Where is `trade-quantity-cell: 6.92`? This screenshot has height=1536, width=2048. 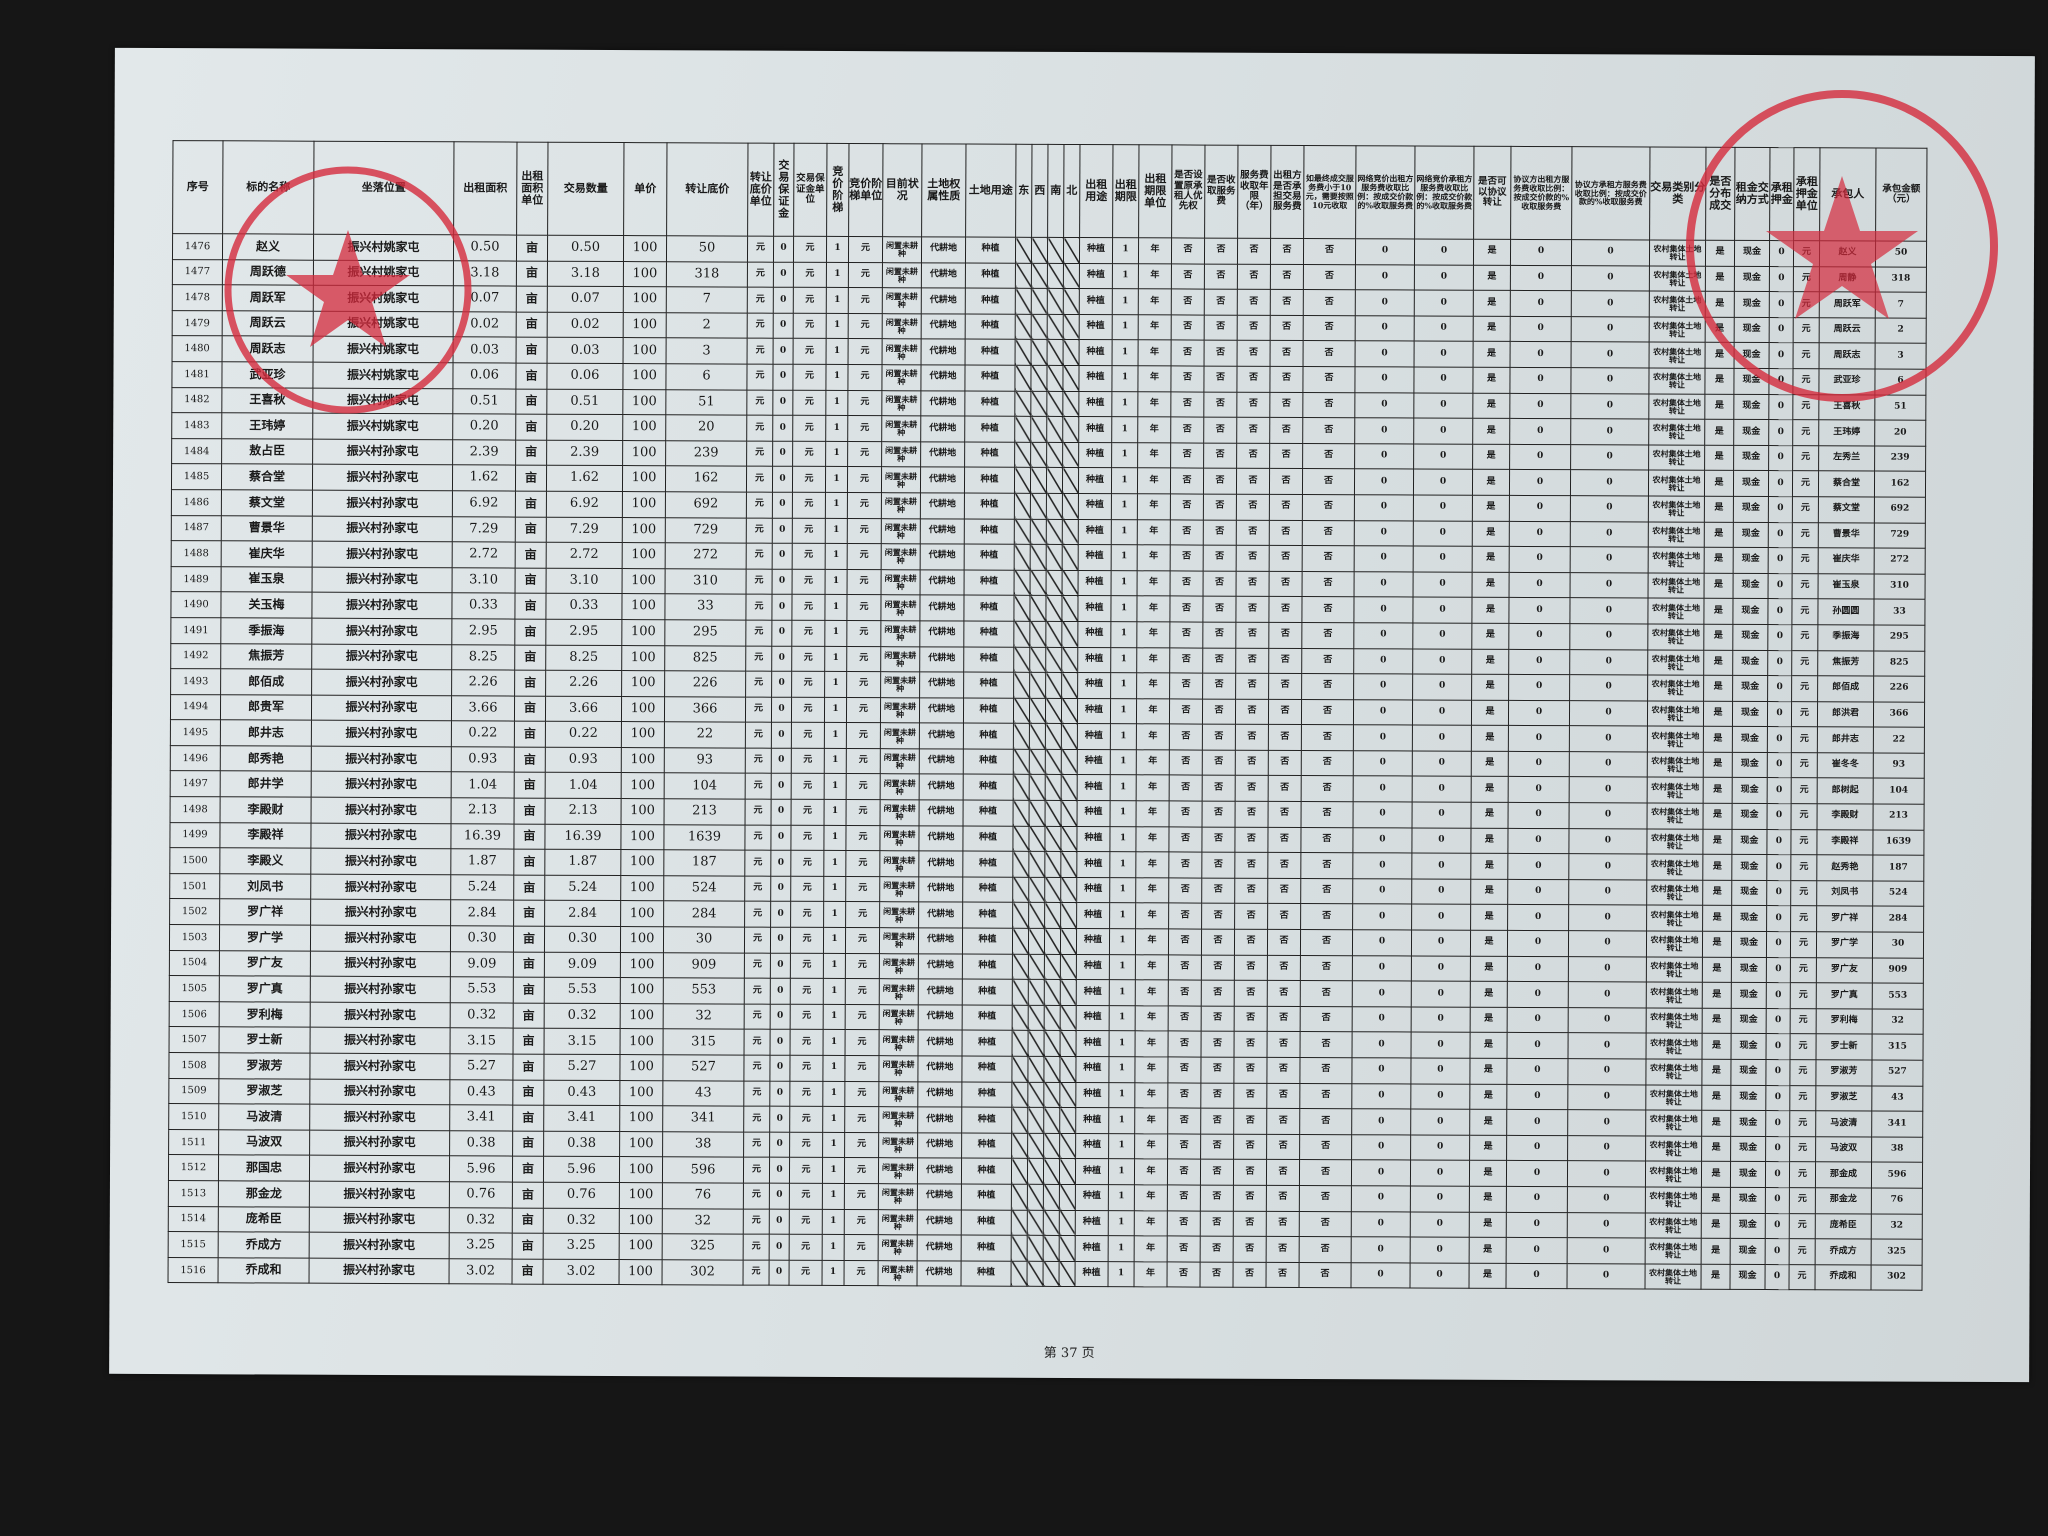
trade-quantity-cell: 6.92 is located at coordinates (584, 504).